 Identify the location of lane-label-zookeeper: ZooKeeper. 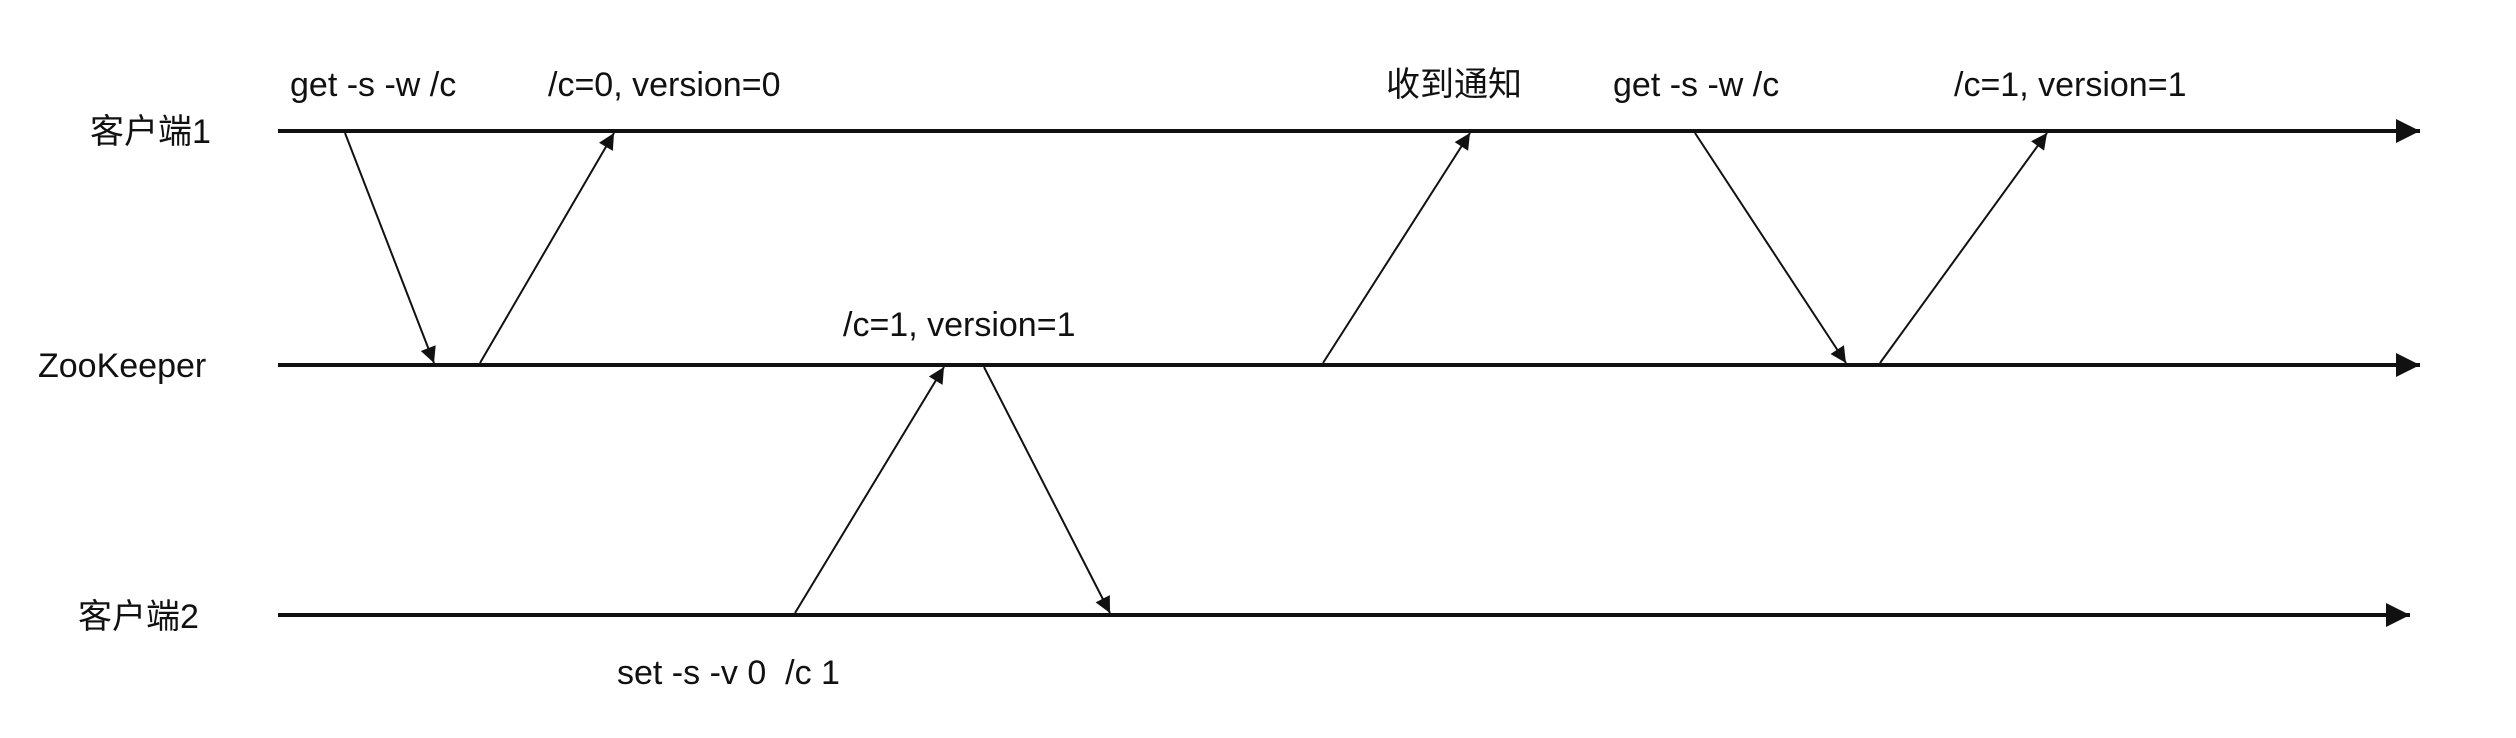
(122, 366).